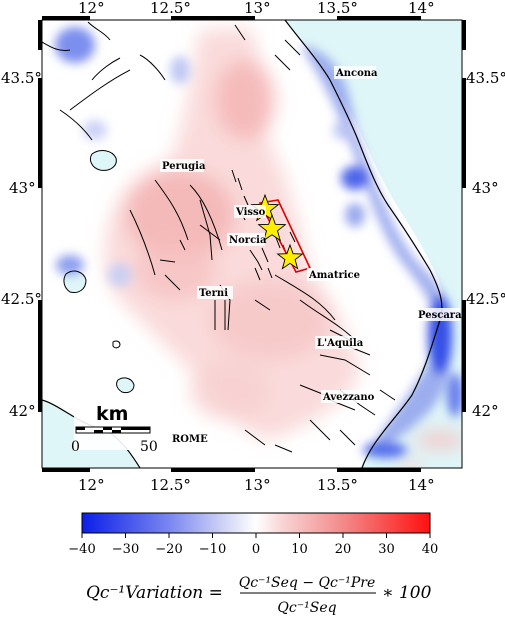  I want to click on scale-bar-unit: km, so click(112, 414).